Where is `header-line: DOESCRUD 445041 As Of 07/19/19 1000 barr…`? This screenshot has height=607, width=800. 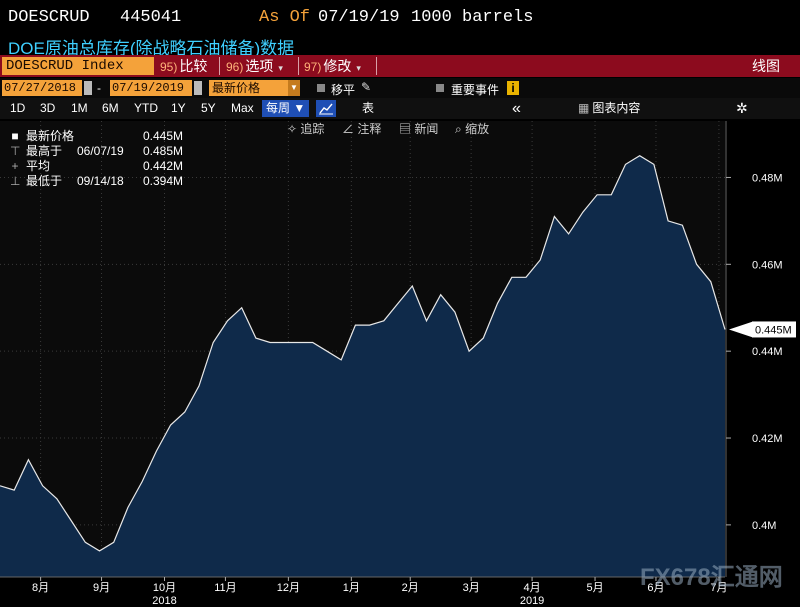
header-line: DOESCRUD 445041 As Of 07/19/19 1000 barr… is located at coordinates (400, 17).